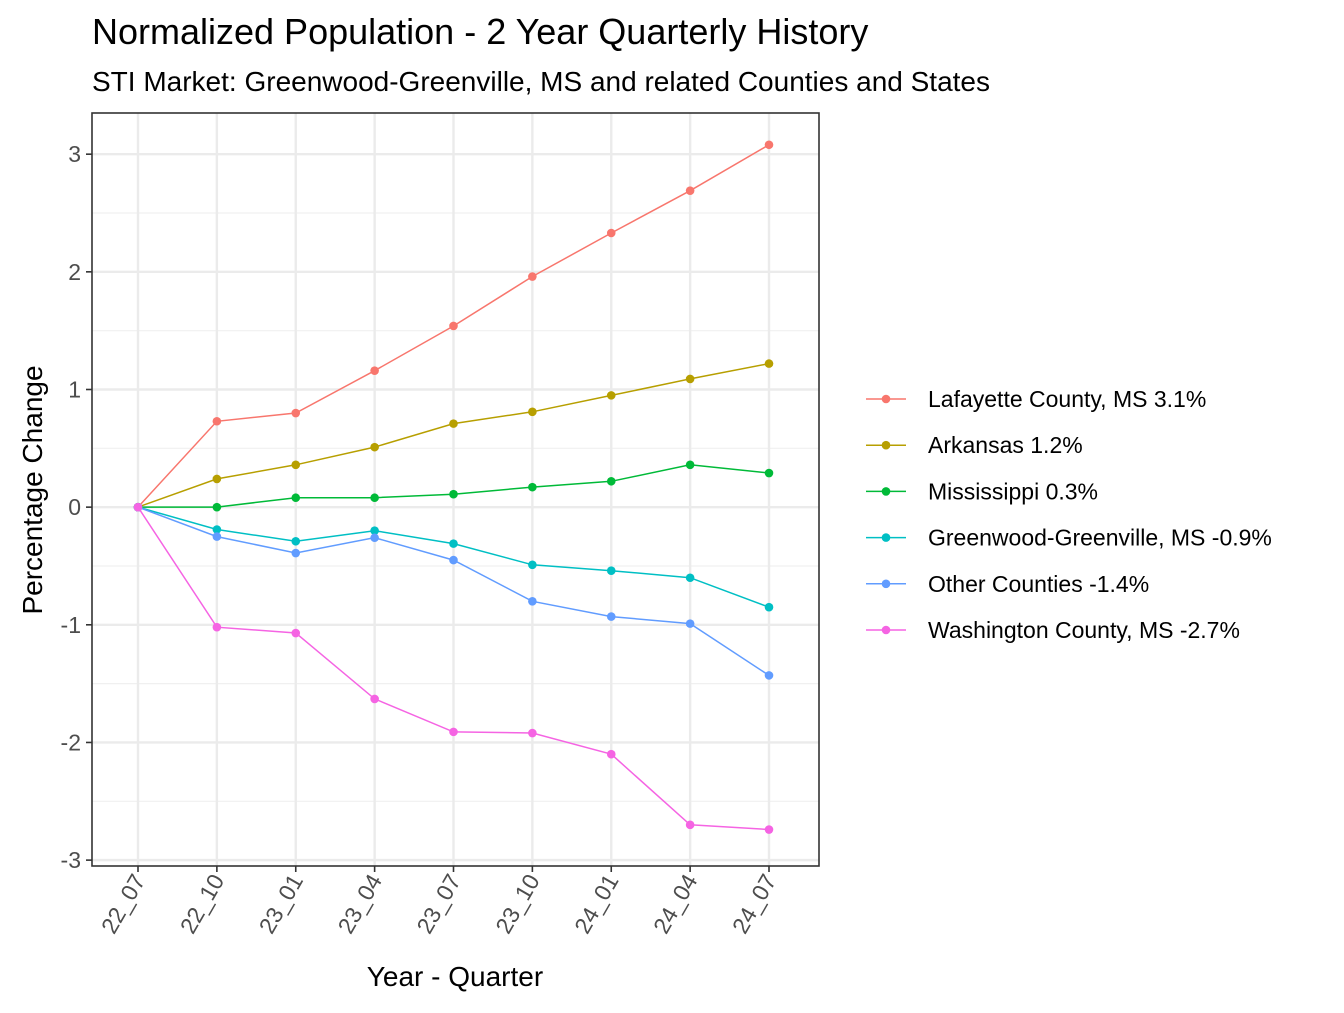  What do you see at coordinates (438, 904) in the screenshot?
I see `x-tick-label: 23_07` at bounding box center [438, 904].